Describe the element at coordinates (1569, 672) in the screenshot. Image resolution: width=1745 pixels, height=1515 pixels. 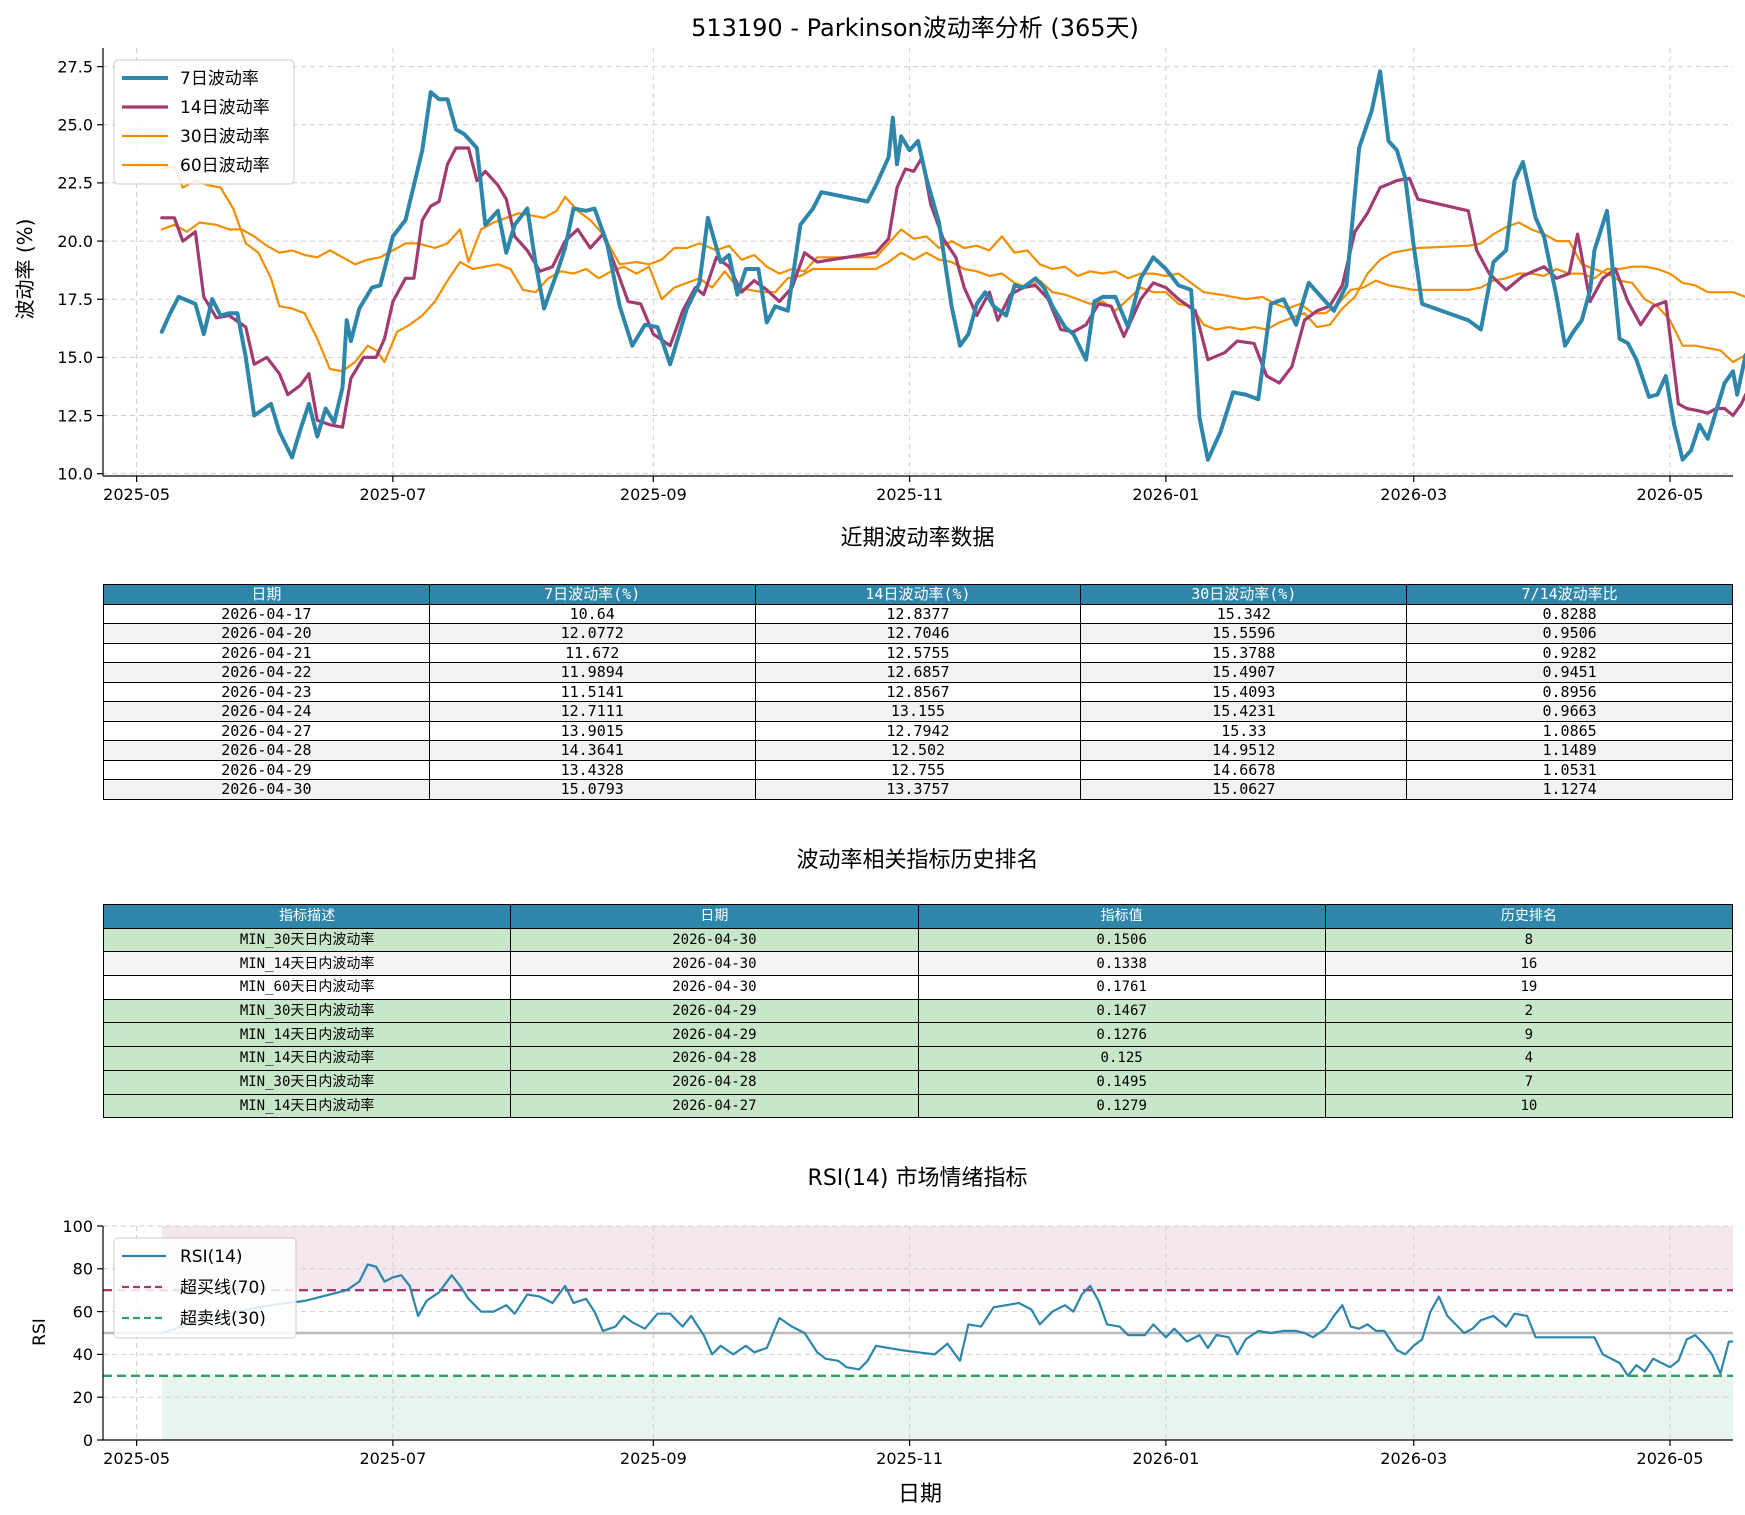
I see `table-cell: 0.9451` at that location.